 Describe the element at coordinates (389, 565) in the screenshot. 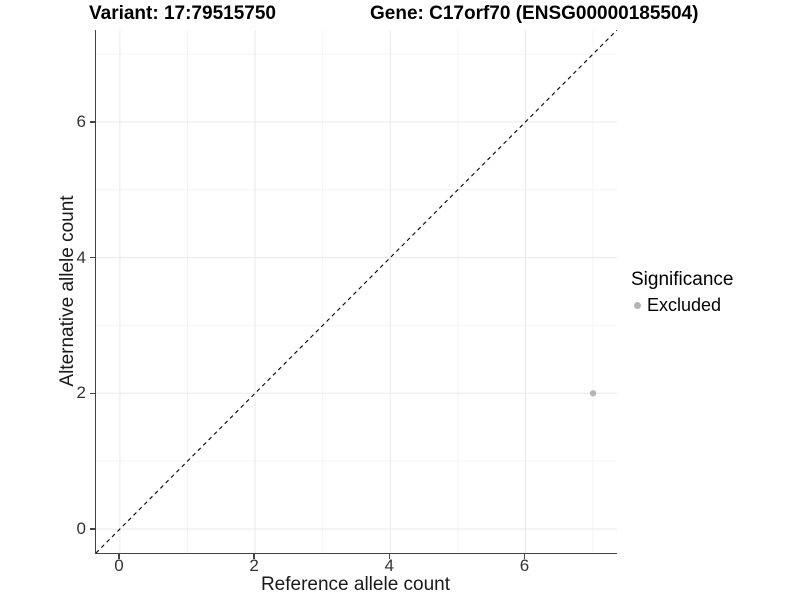

I see `x-tick-label: 4` at that location.